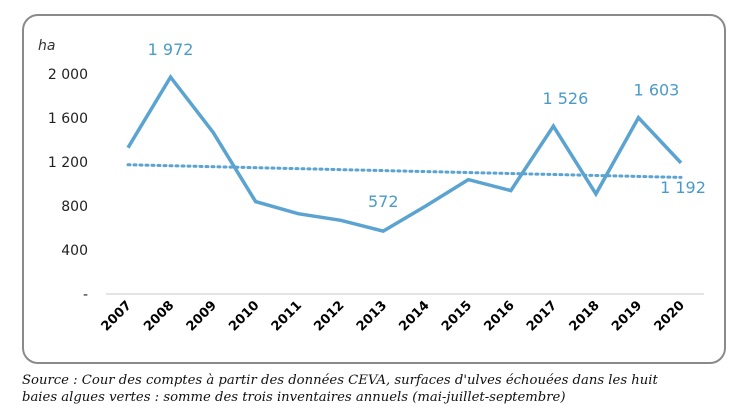 This screenshot has width=750, height=419. Describe the element at coordinates (404, 171) in the screenshot. I see `trend-line` at that location.